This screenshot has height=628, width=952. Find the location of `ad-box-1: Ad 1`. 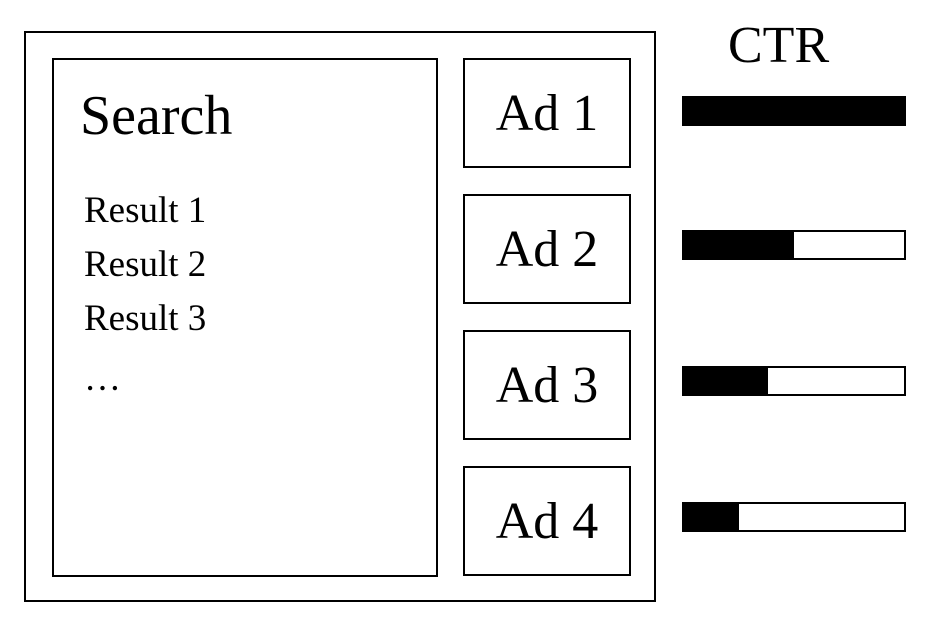

ad-box-1: Ad 1 is located at coordinates (547, 113).